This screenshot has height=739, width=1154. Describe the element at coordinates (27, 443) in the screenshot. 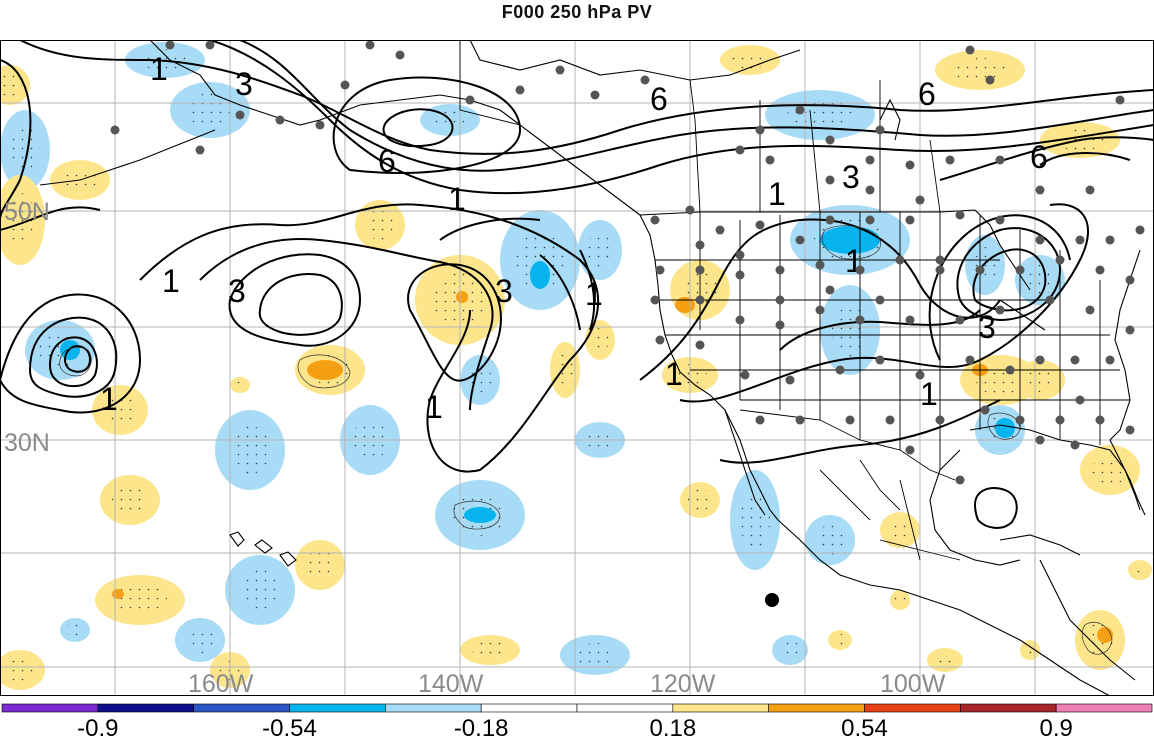

I see `lat-label-30n: 30N` at that location.